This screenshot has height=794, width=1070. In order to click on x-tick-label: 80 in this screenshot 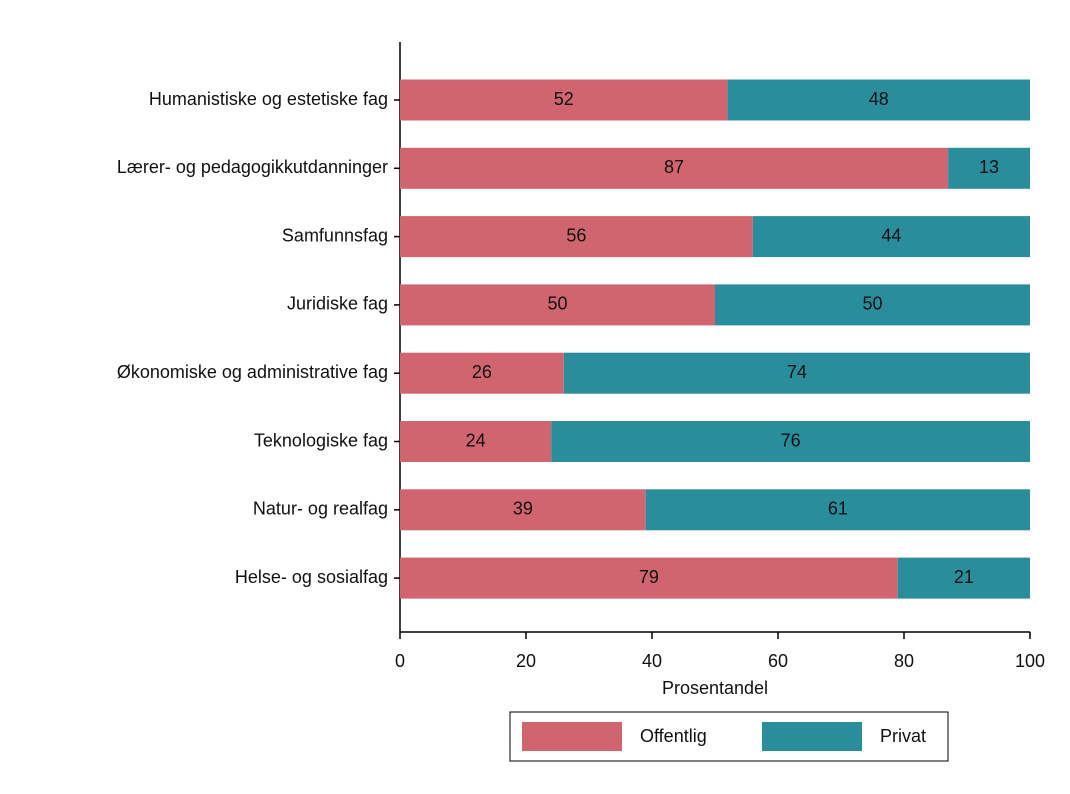, I will do `click(904, 661)`.